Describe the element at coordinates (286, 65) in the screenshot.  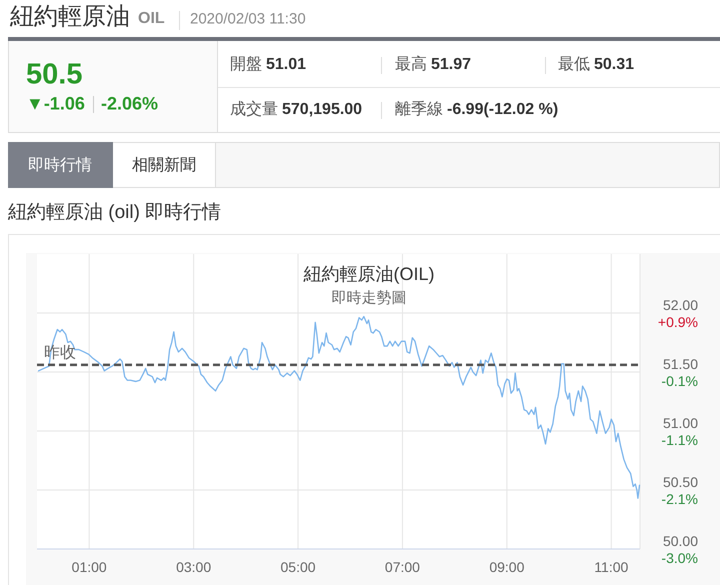
I see `text: 51.01` at that location.